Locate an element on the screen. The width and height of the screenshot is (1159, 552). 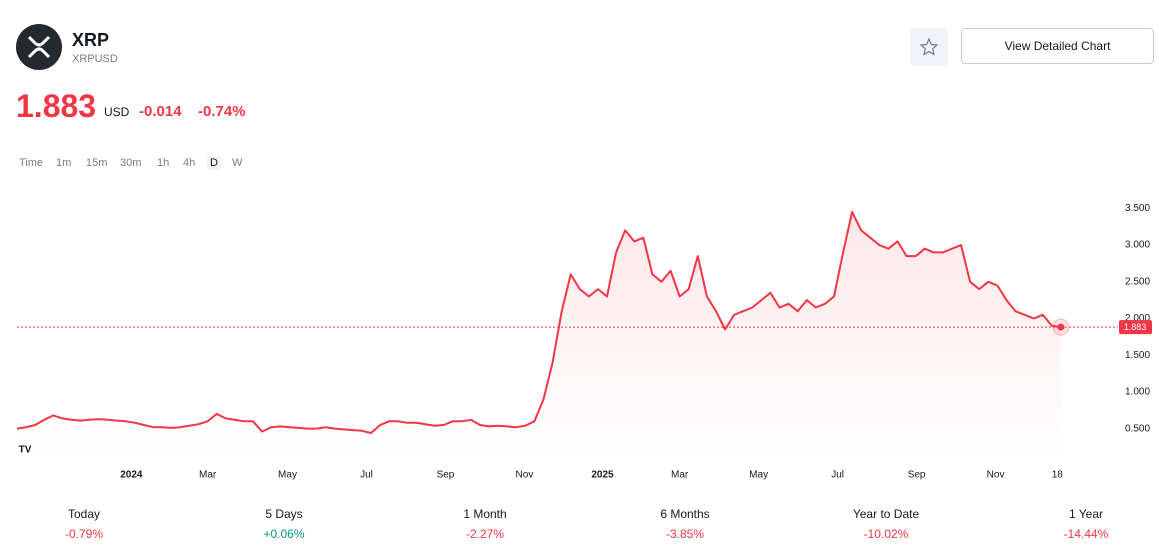
timeframe: 15m is located at coordinates (97, 163).